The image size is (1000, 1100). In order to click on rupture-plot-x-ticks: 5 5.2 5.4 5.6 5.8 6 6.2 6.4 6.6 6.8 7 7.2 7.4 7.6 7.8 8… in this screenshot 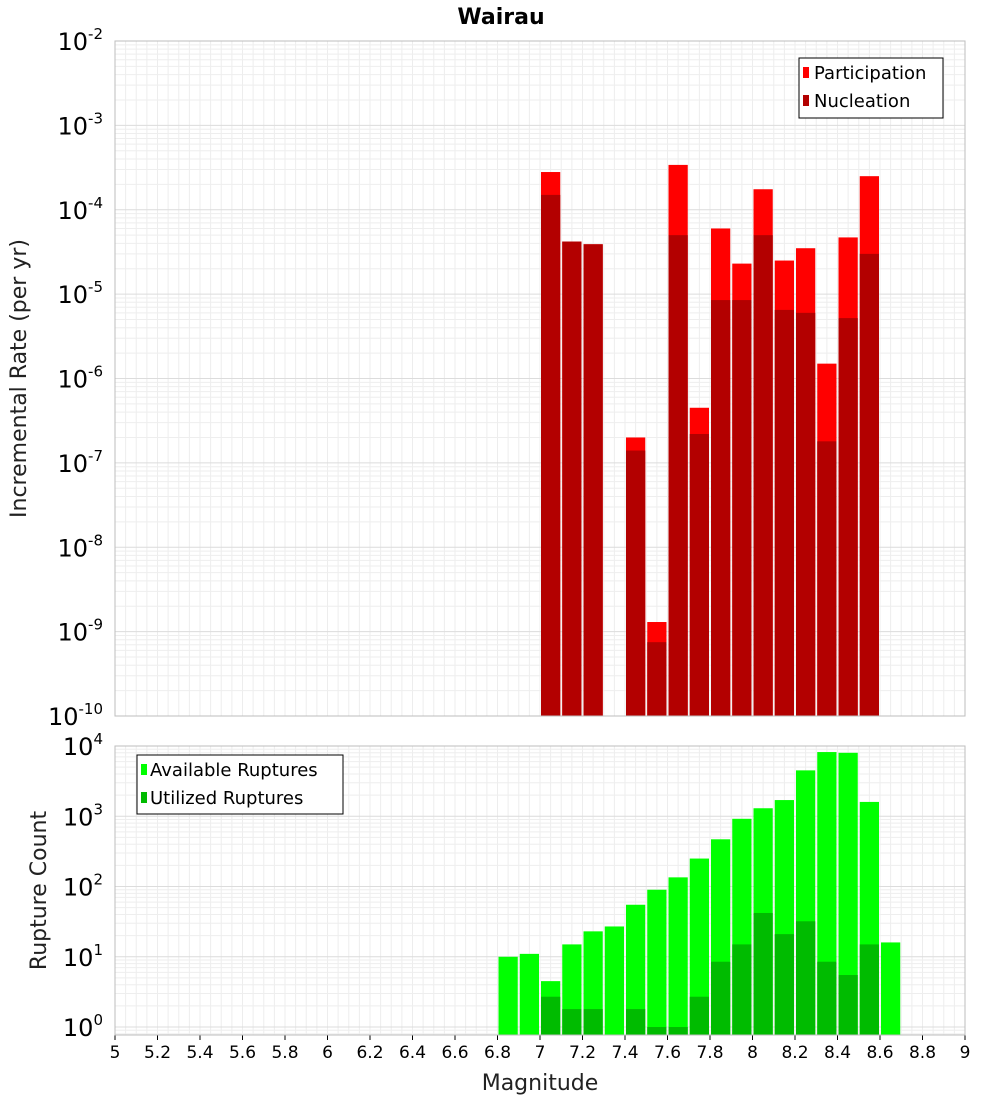, I will do `click(540, 1049)`.